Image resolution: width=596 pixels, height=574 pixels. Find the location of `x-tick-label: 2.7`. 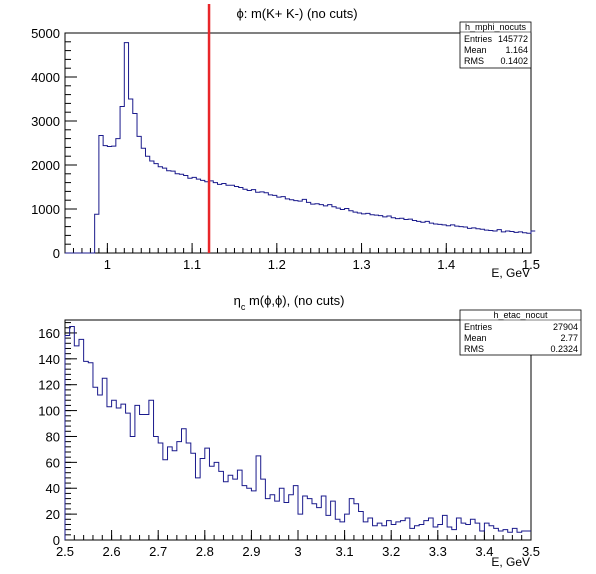

x-tick-label: 2.7 is located at coordinates (158, 551).